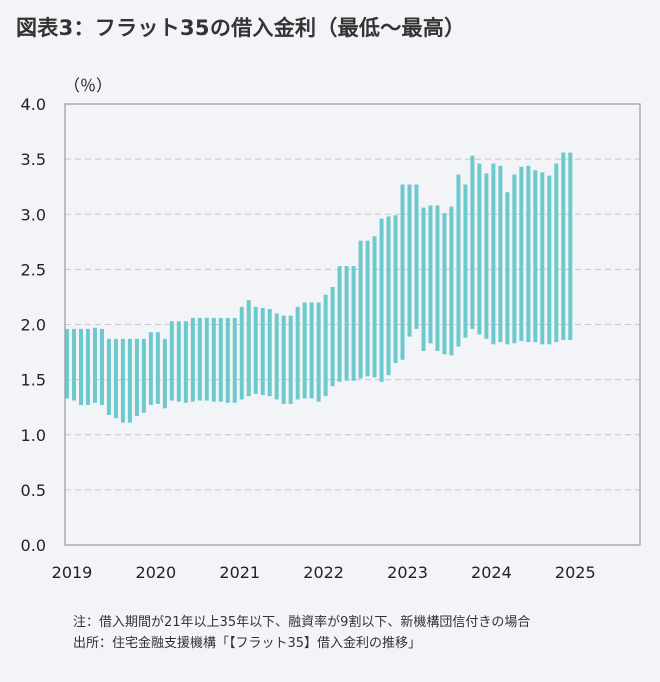 This screenshot has height=682, width=660. I want to click on x-tick-label: 2022, so click(323, 572).